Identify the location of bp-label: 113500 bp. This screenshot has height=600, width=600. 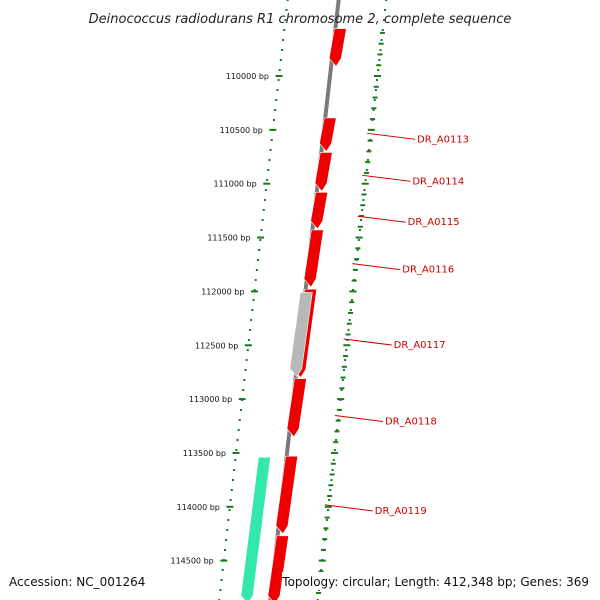
(204, 453).